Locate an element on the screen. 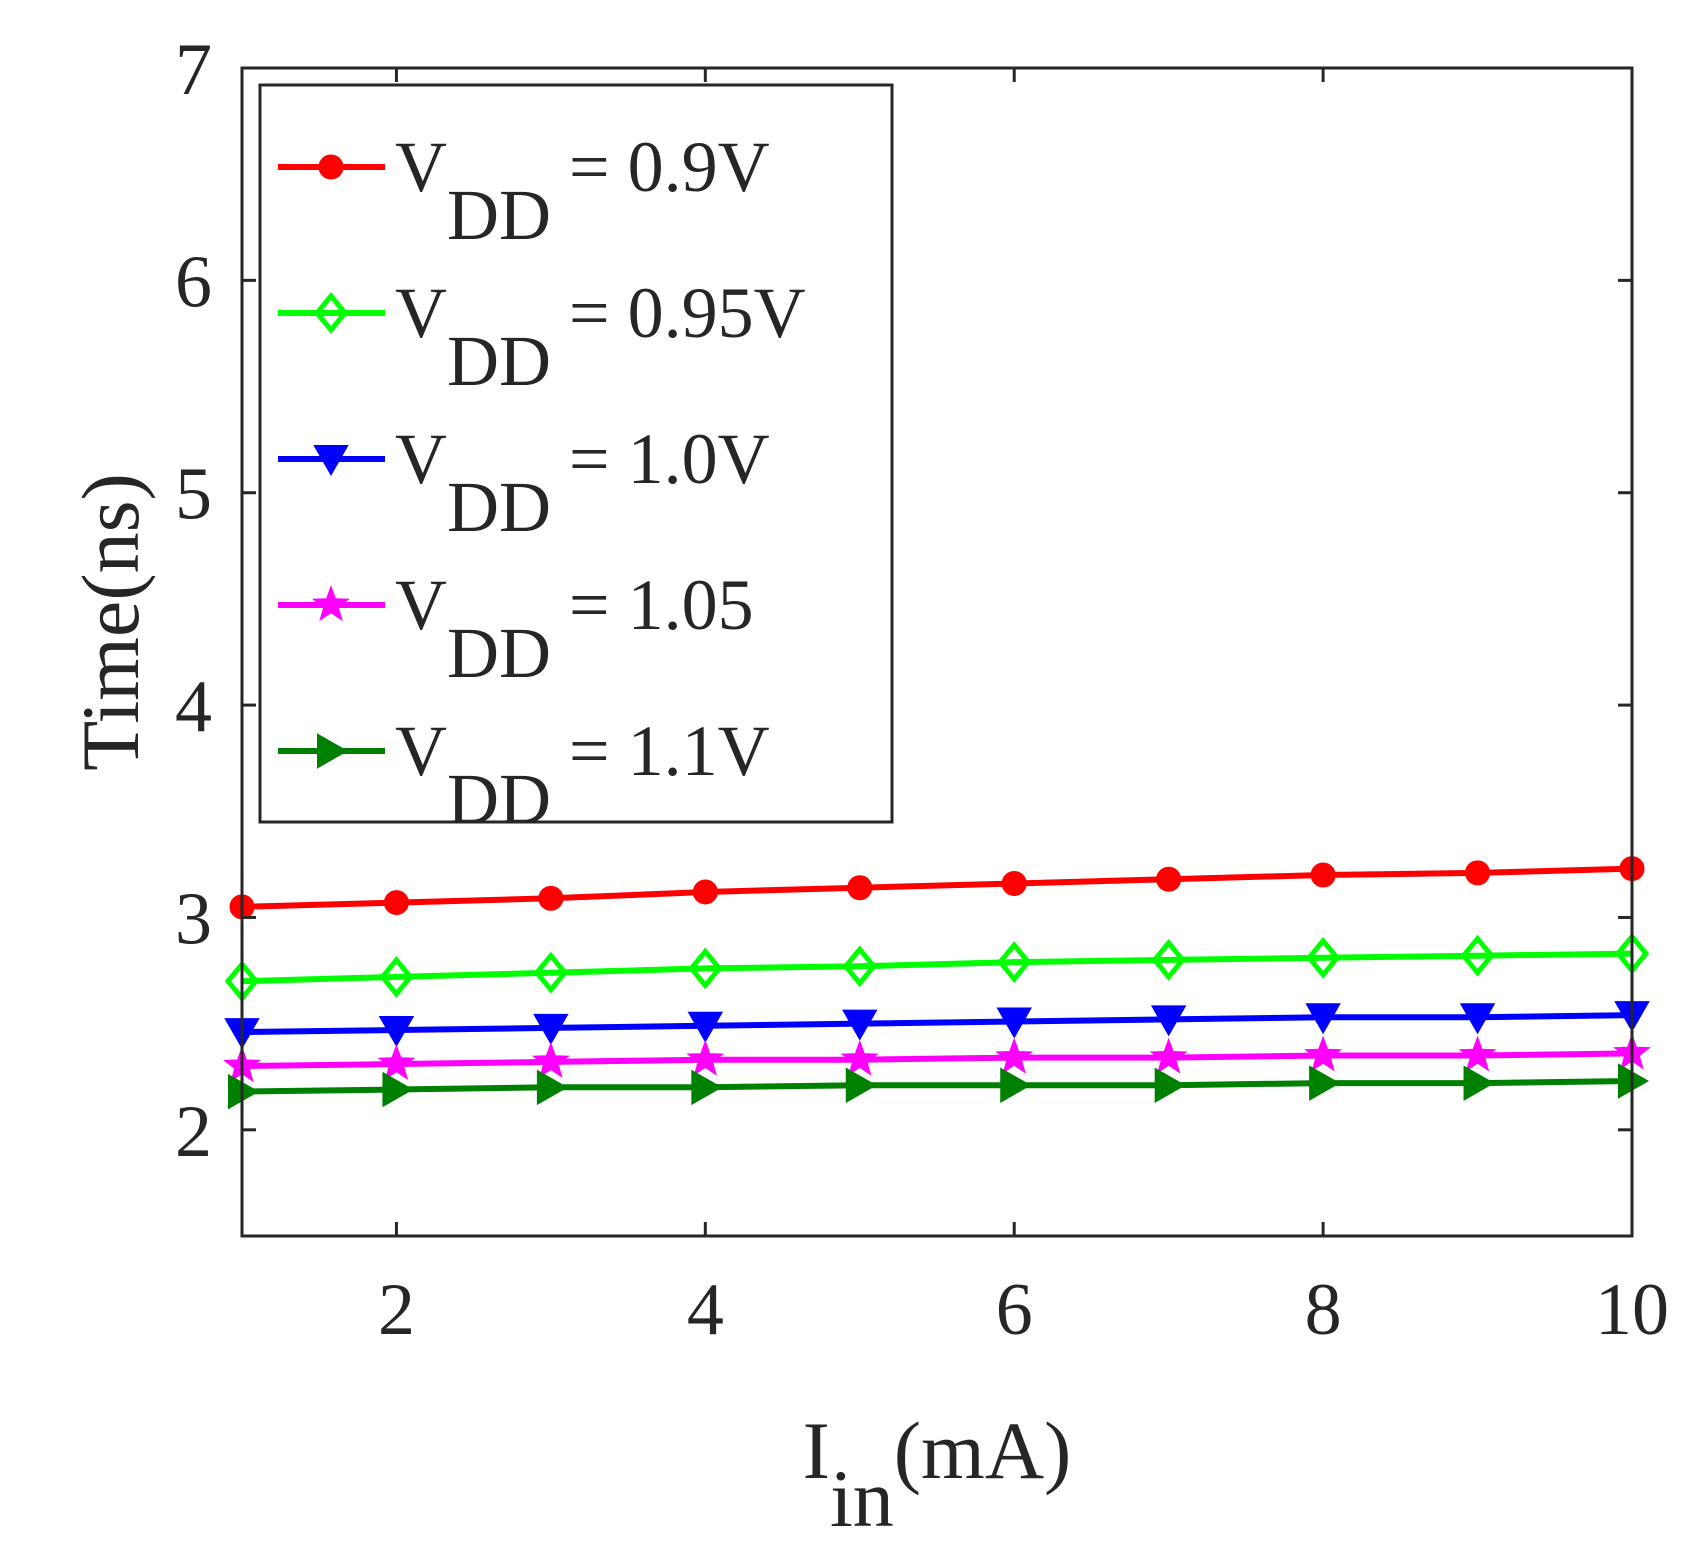 The image size is (1708, 1560). series-2-point-5-outline is located at coordinates (860, 966).